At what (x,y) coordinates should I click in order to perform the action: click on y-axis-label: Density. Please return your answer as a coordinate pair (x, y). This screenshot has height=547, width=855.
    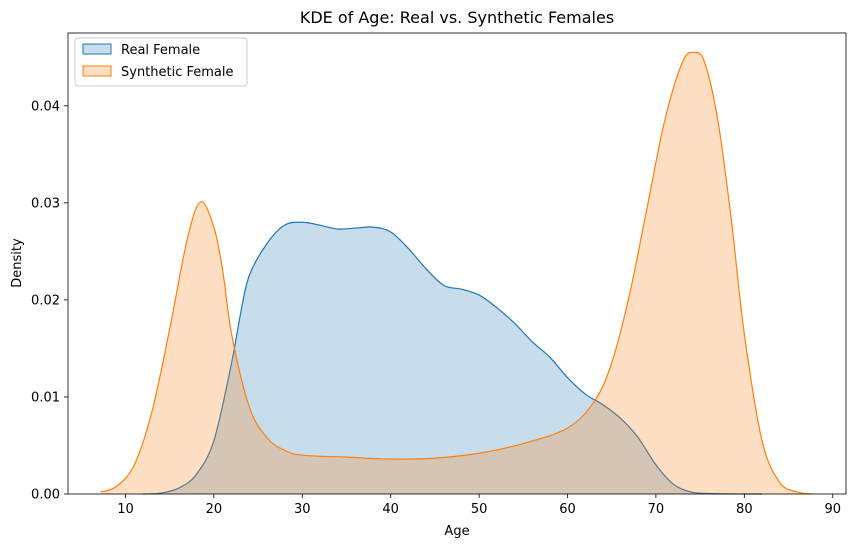
    Looking at the image, I should click on (17, 263).